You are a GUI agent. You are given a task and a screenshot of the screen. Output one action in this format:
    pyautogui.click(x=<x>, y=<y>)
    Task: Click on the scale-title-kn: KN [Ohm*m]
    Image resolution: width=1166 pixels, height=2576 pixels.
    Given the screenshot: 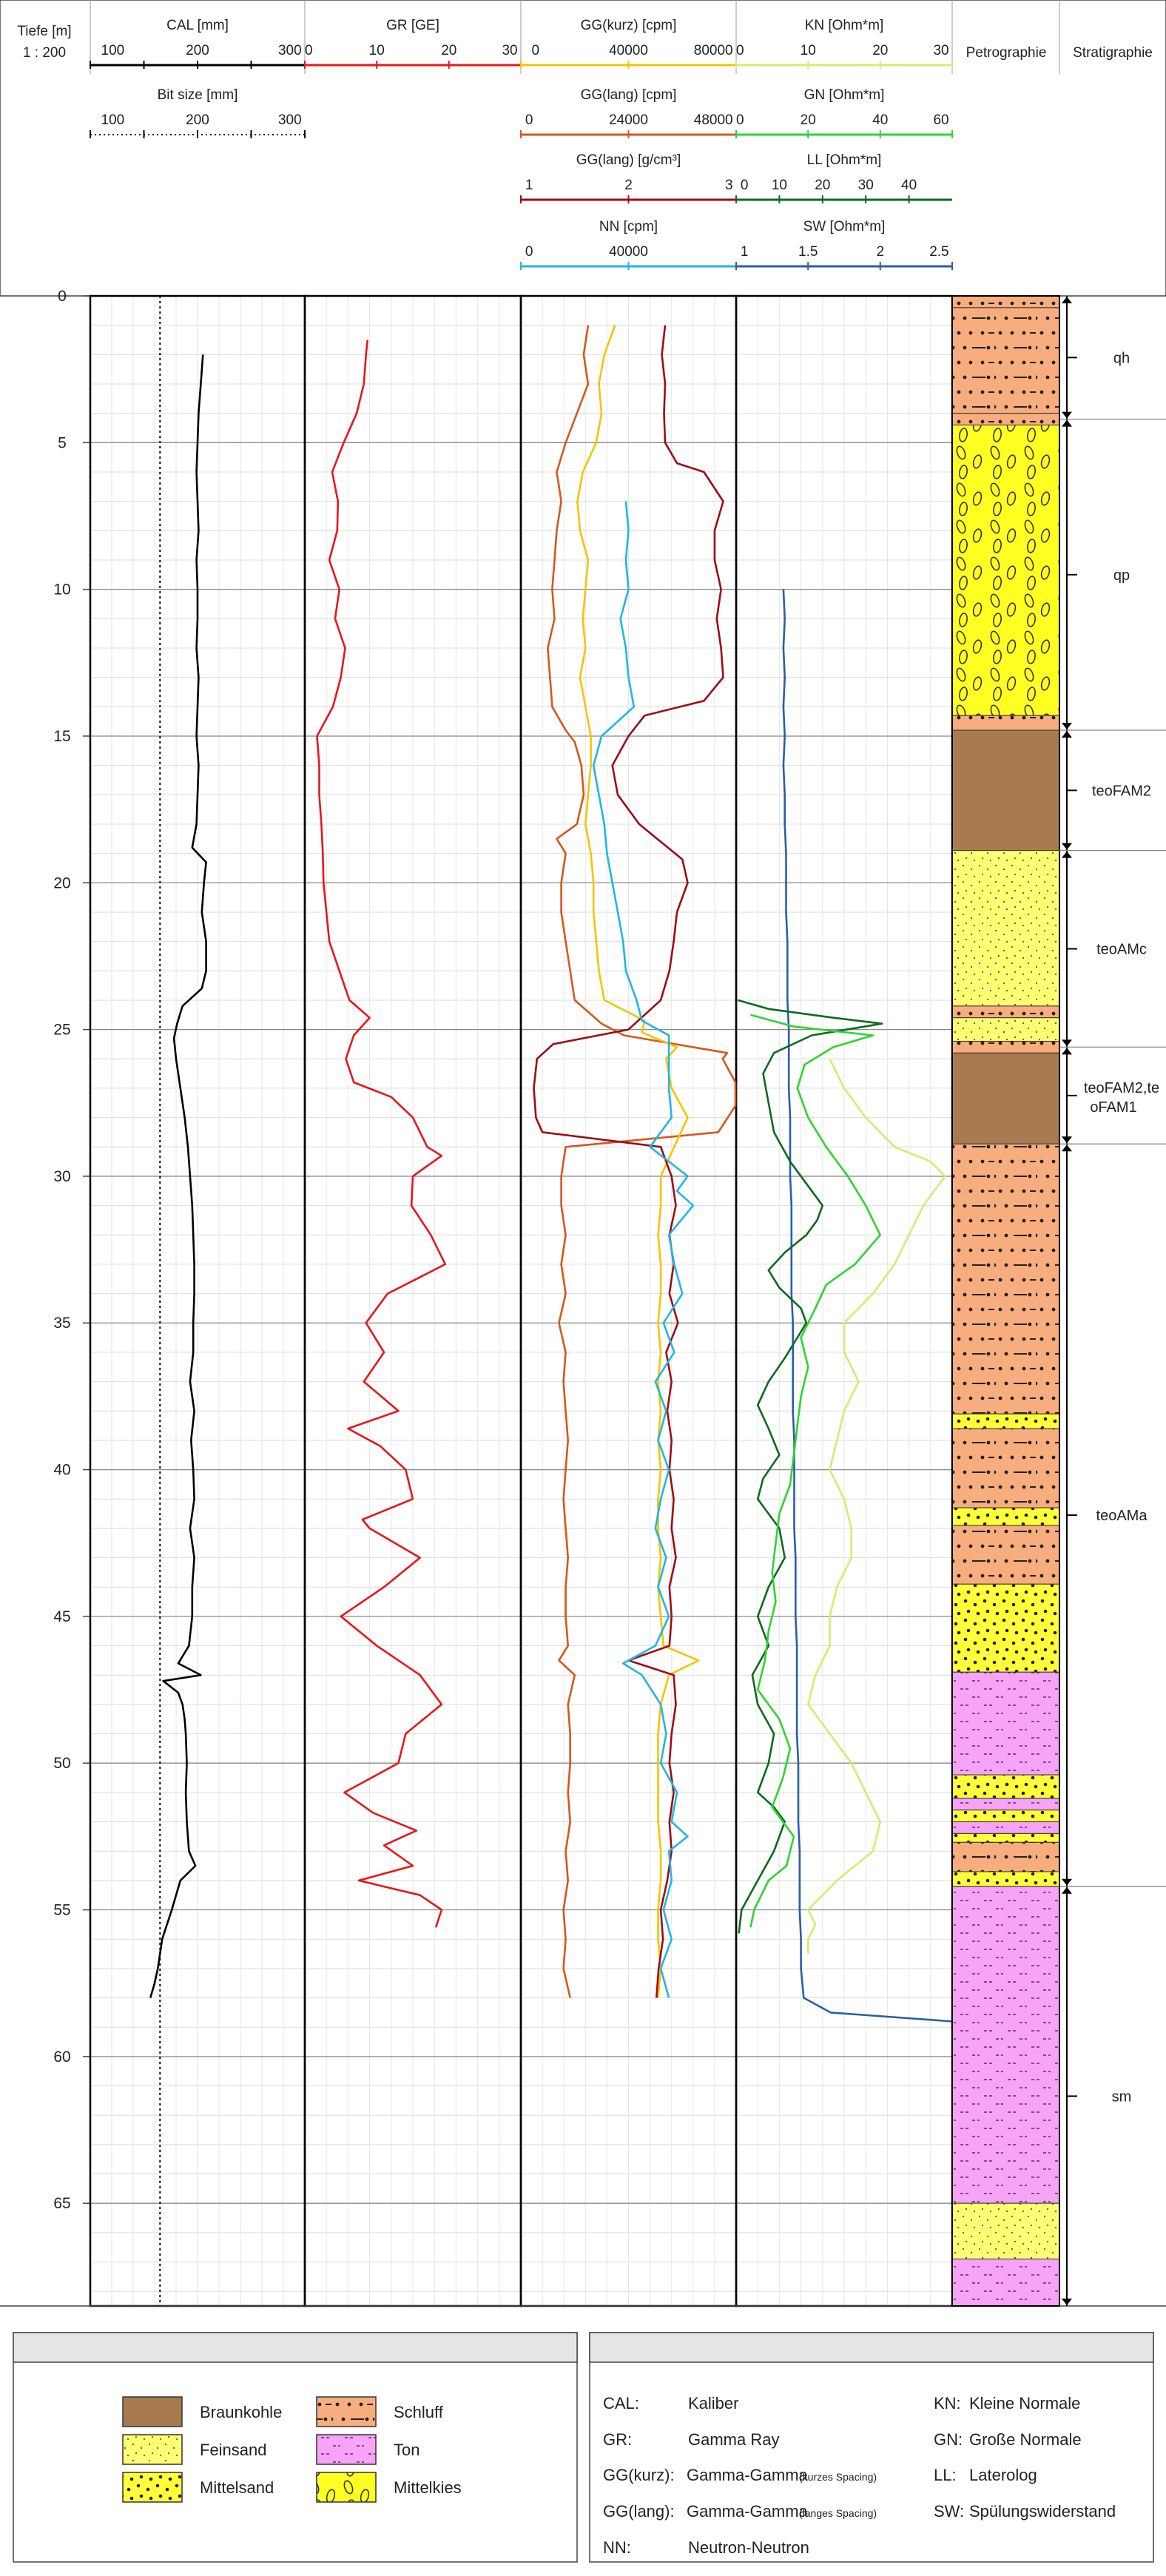 What is the action you would take?
    pyautogui.click(x=844, y=25)
    